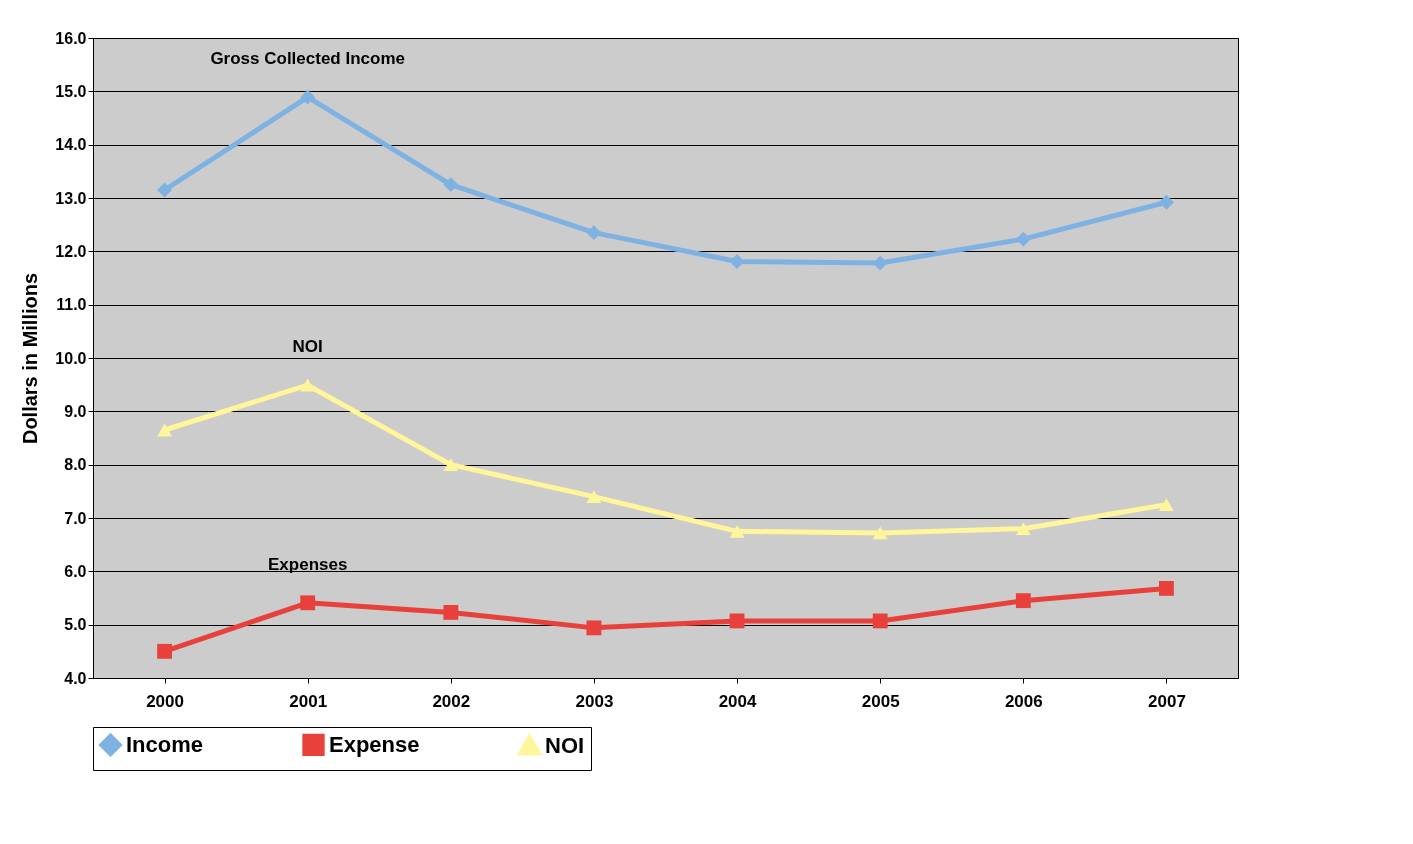  What do you see at coordinates (75, 625) in the screenshot?
I see `y-tick-label: 5.0` at bounding box center [75, 625].